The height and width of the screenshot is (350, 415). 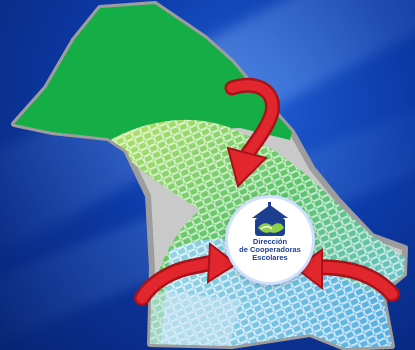 I want to click on logo-line-1: Dirección, so click(x=270, y=241).